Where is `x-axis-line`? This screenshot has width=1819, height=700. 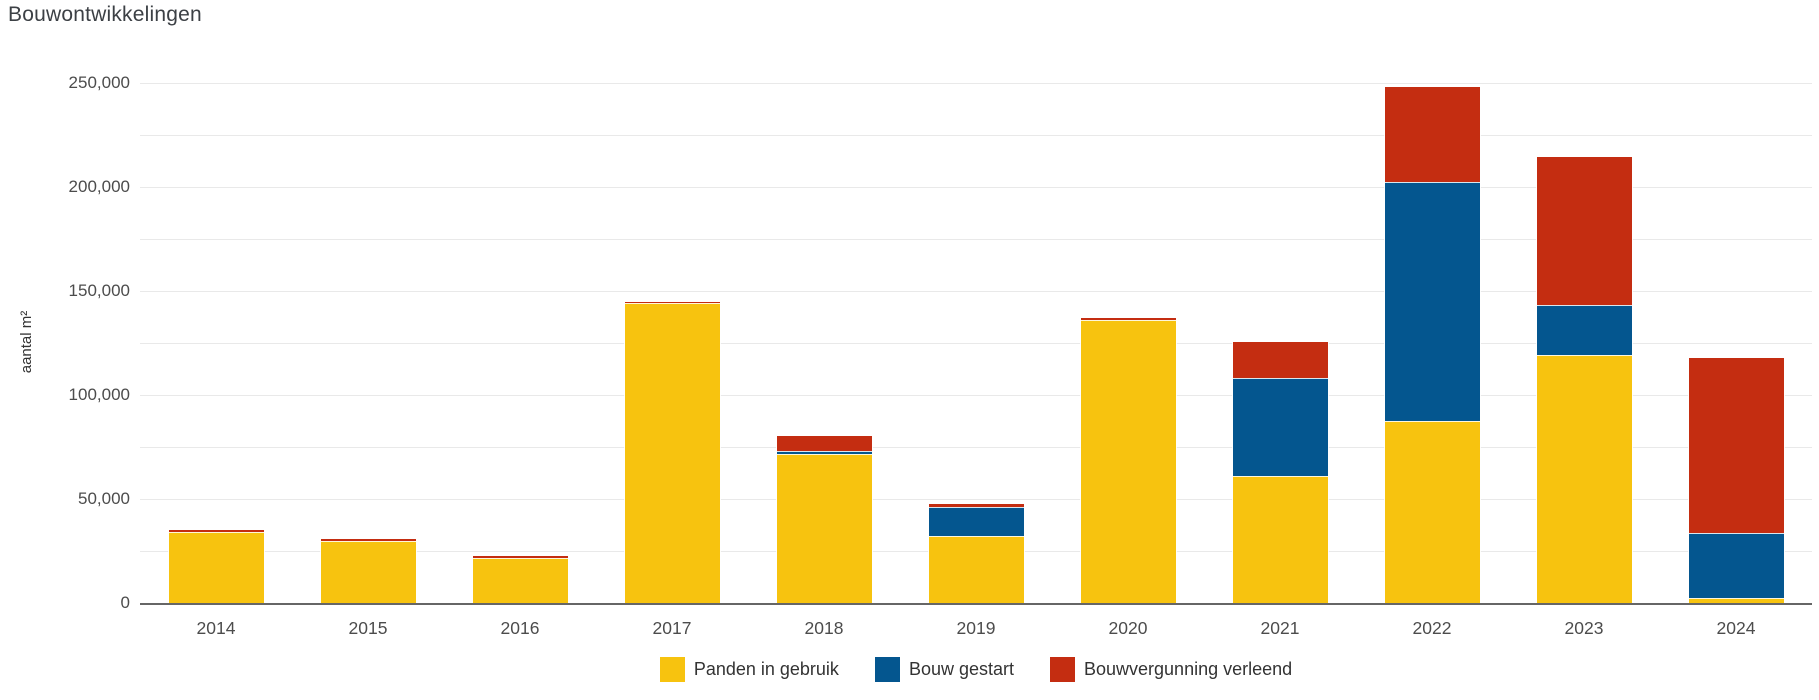 x-axis-line is located at coordinates (976, 604).